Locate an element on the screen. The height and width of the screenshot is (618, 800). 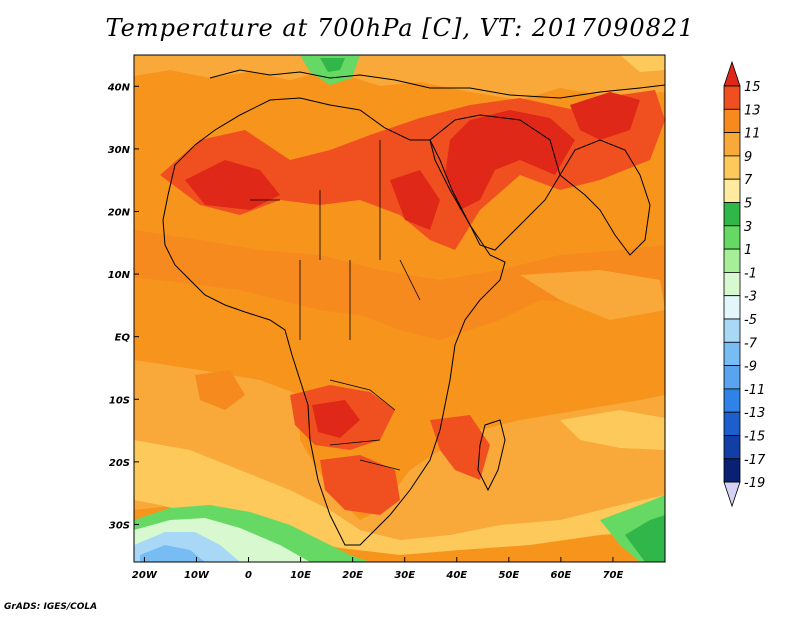
x-tick-label: 10W is located at coordinates (197, 575).